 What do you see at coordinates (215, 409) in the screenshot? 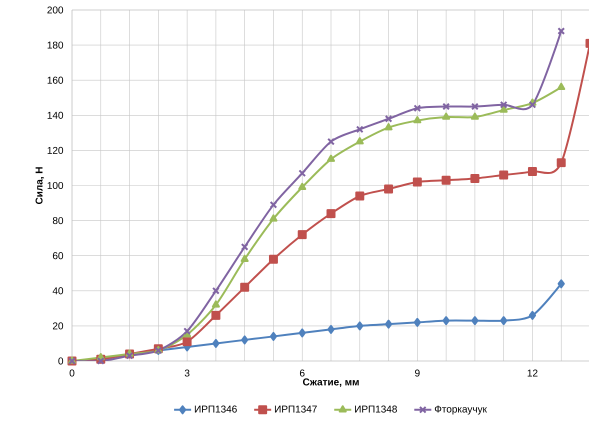
I see `legend-label: ИРП1346` at bounding box center [215, 409].